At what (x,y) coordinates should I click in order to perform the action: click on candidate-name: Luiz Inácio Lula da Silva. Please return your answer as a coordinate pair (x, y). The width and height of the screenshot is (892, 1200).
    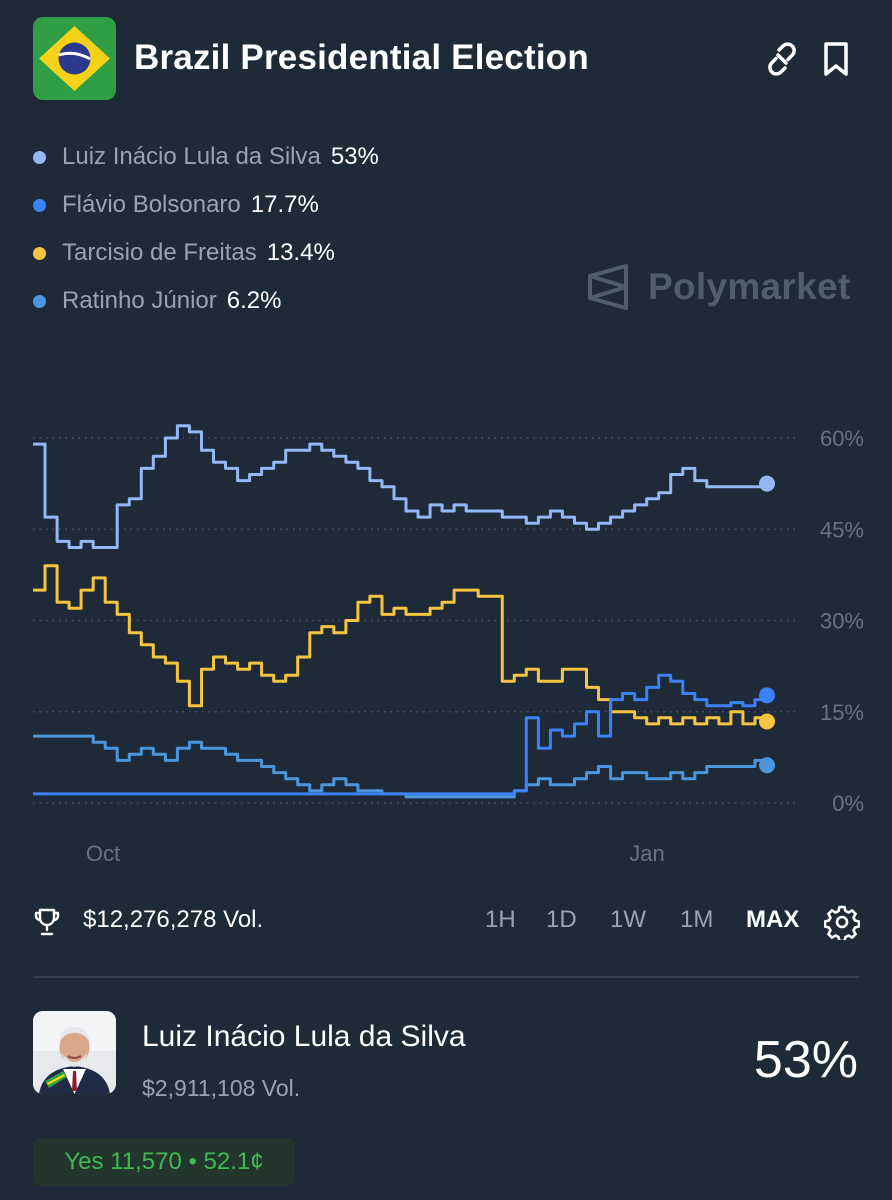
    Looking at the image, I should click on (304, 1036).